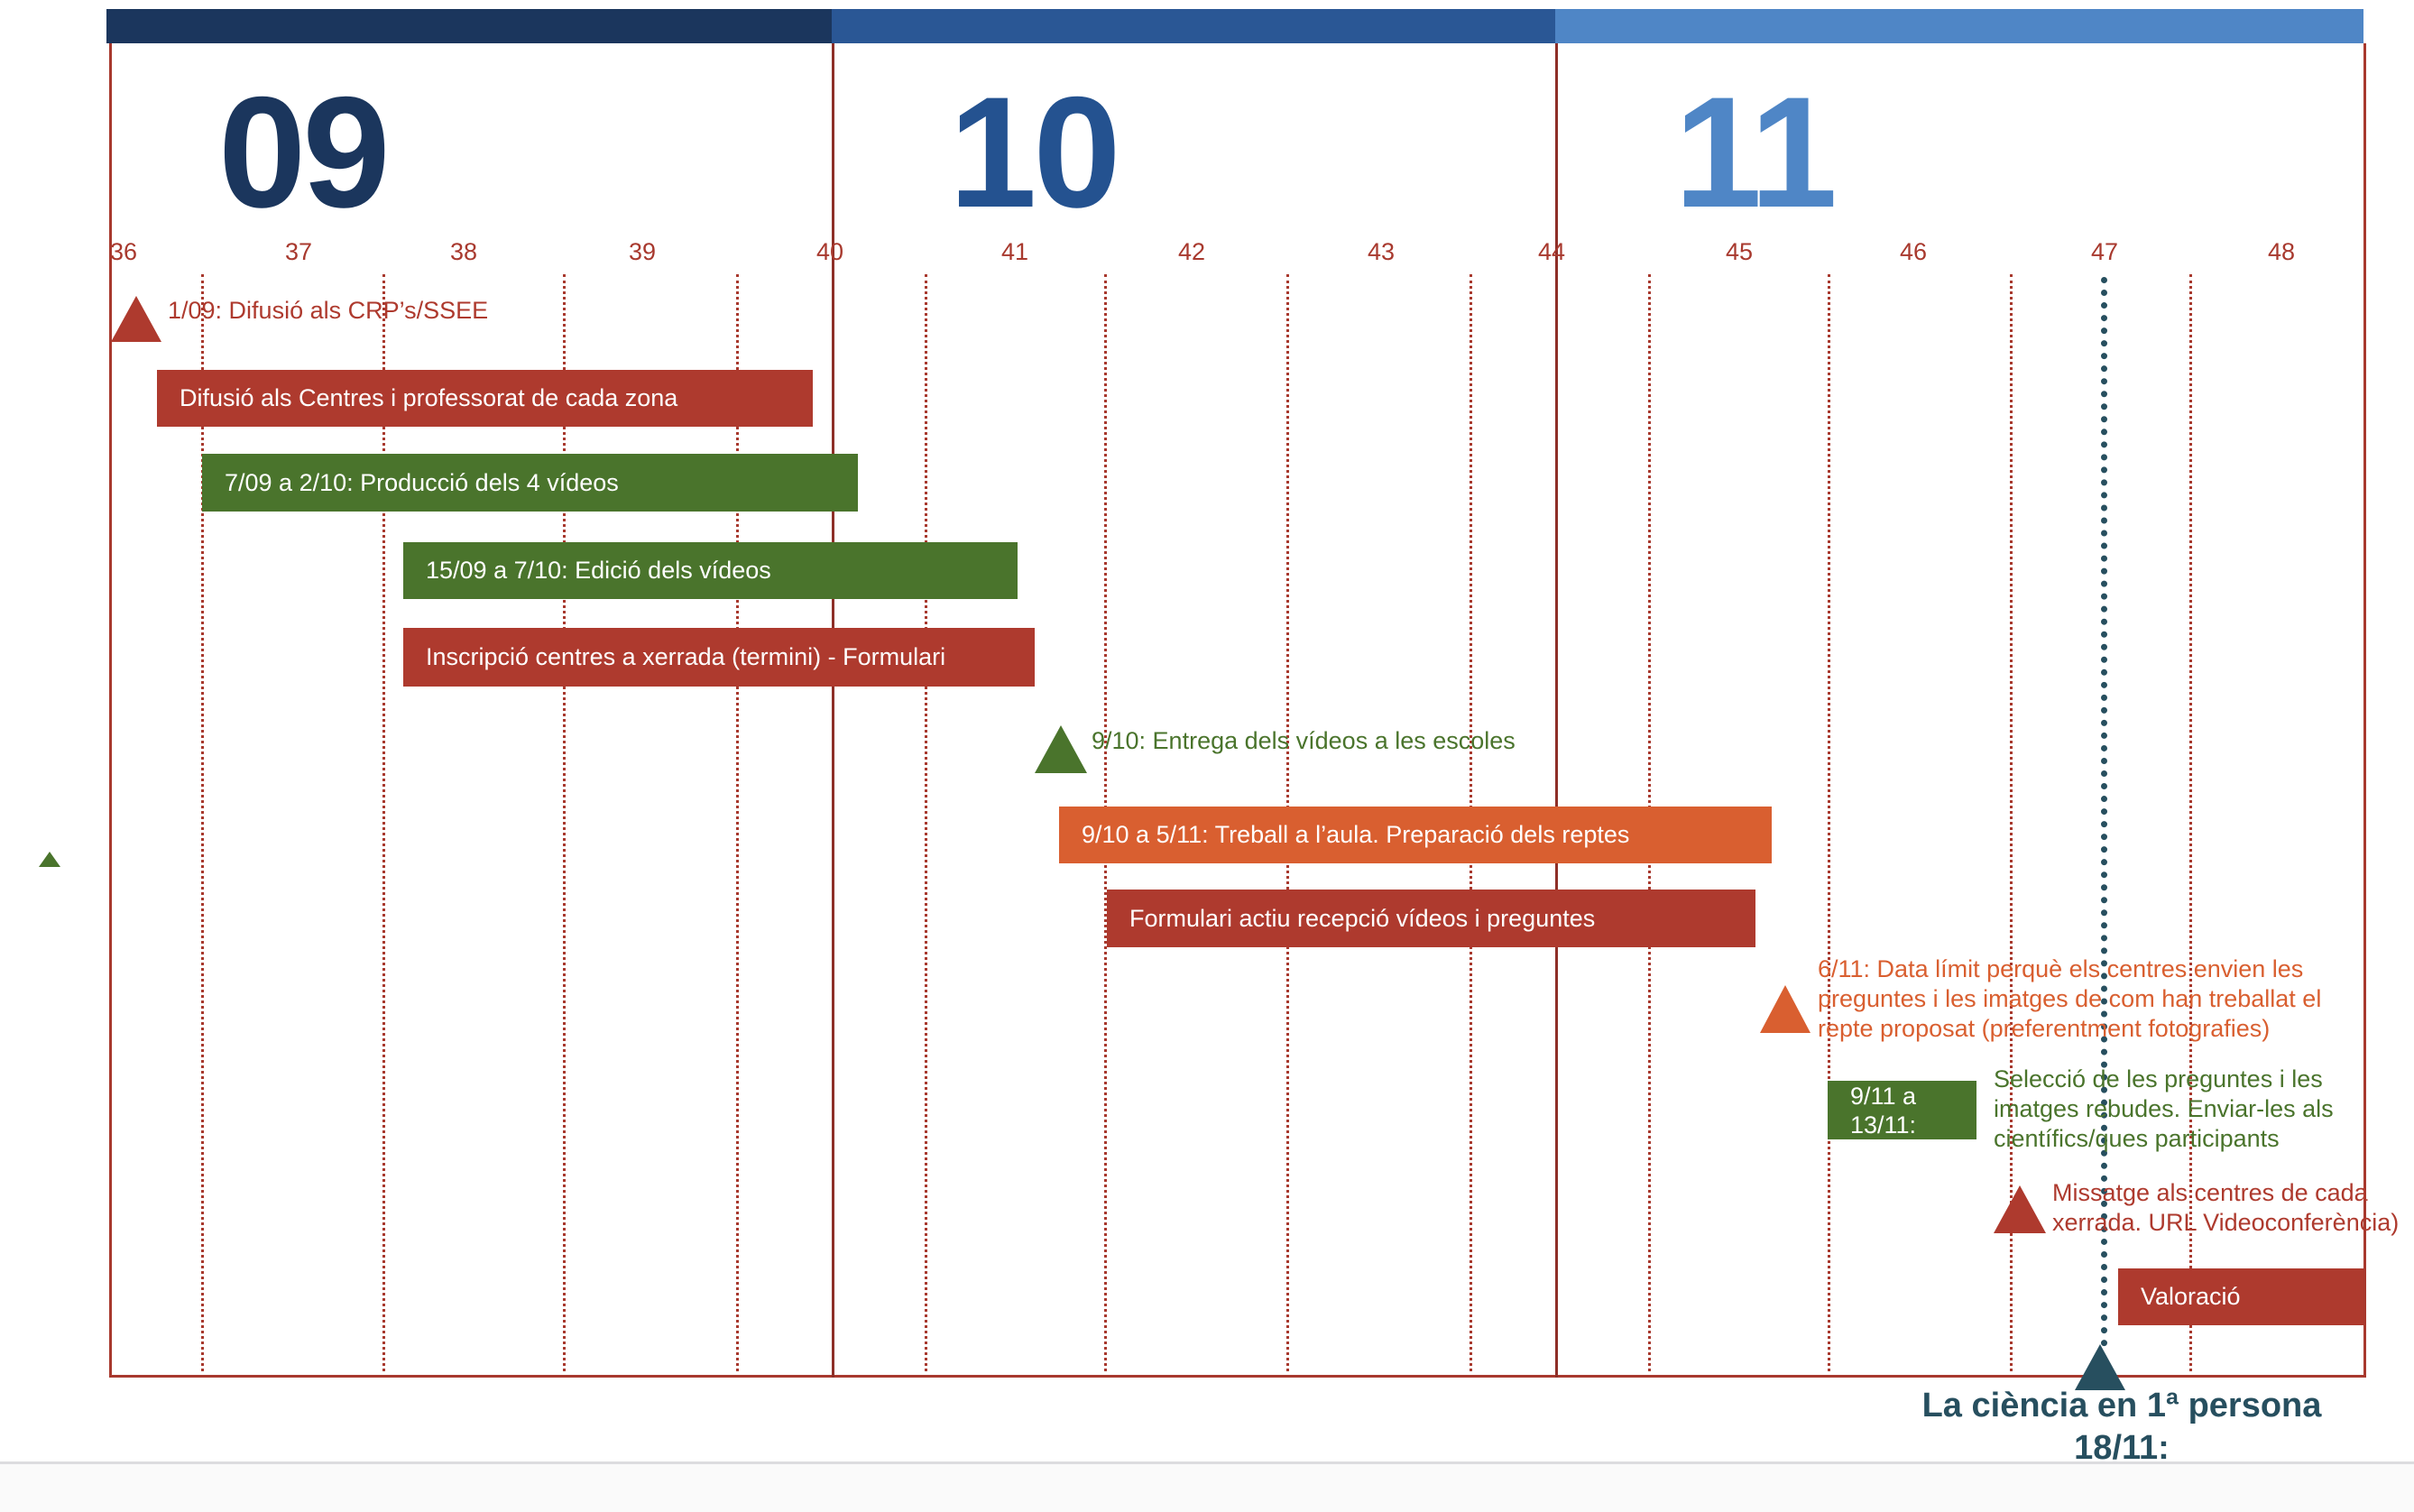  What do you see at coordinates (2240, 1296) in the screenshot?
I see `task-valoracio: Valoració` at bounding box center [2240, 1296].